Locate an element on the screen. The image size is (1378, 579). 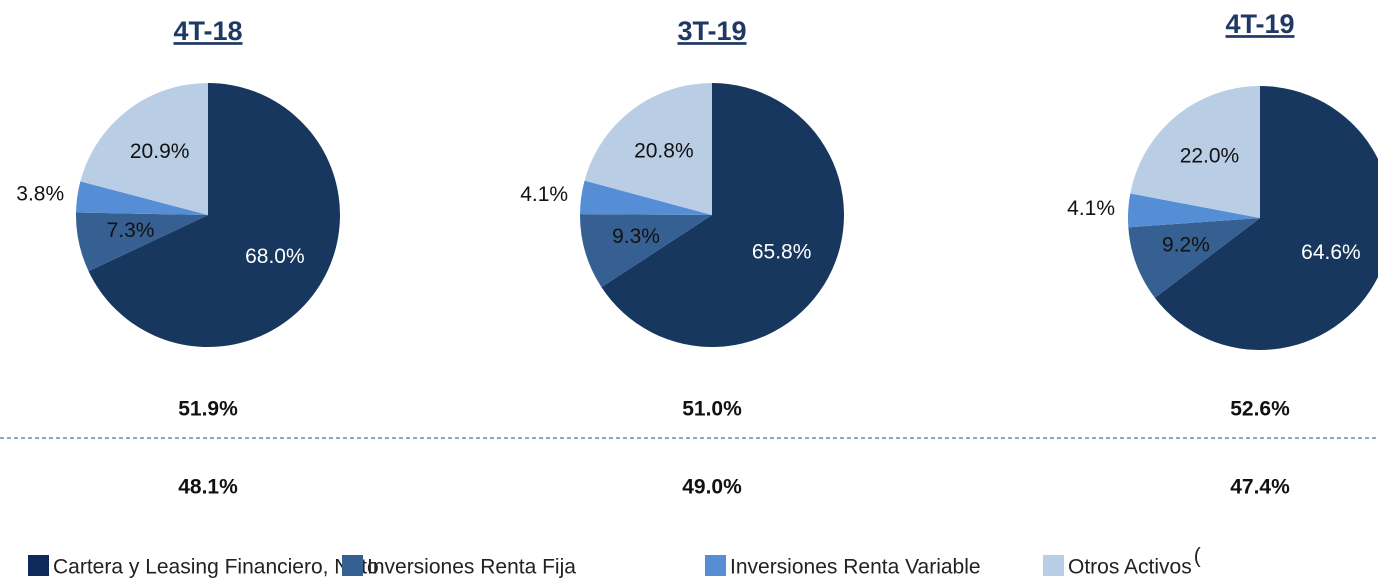
slice-label: 9.3% is located at coordinates (636, 236).